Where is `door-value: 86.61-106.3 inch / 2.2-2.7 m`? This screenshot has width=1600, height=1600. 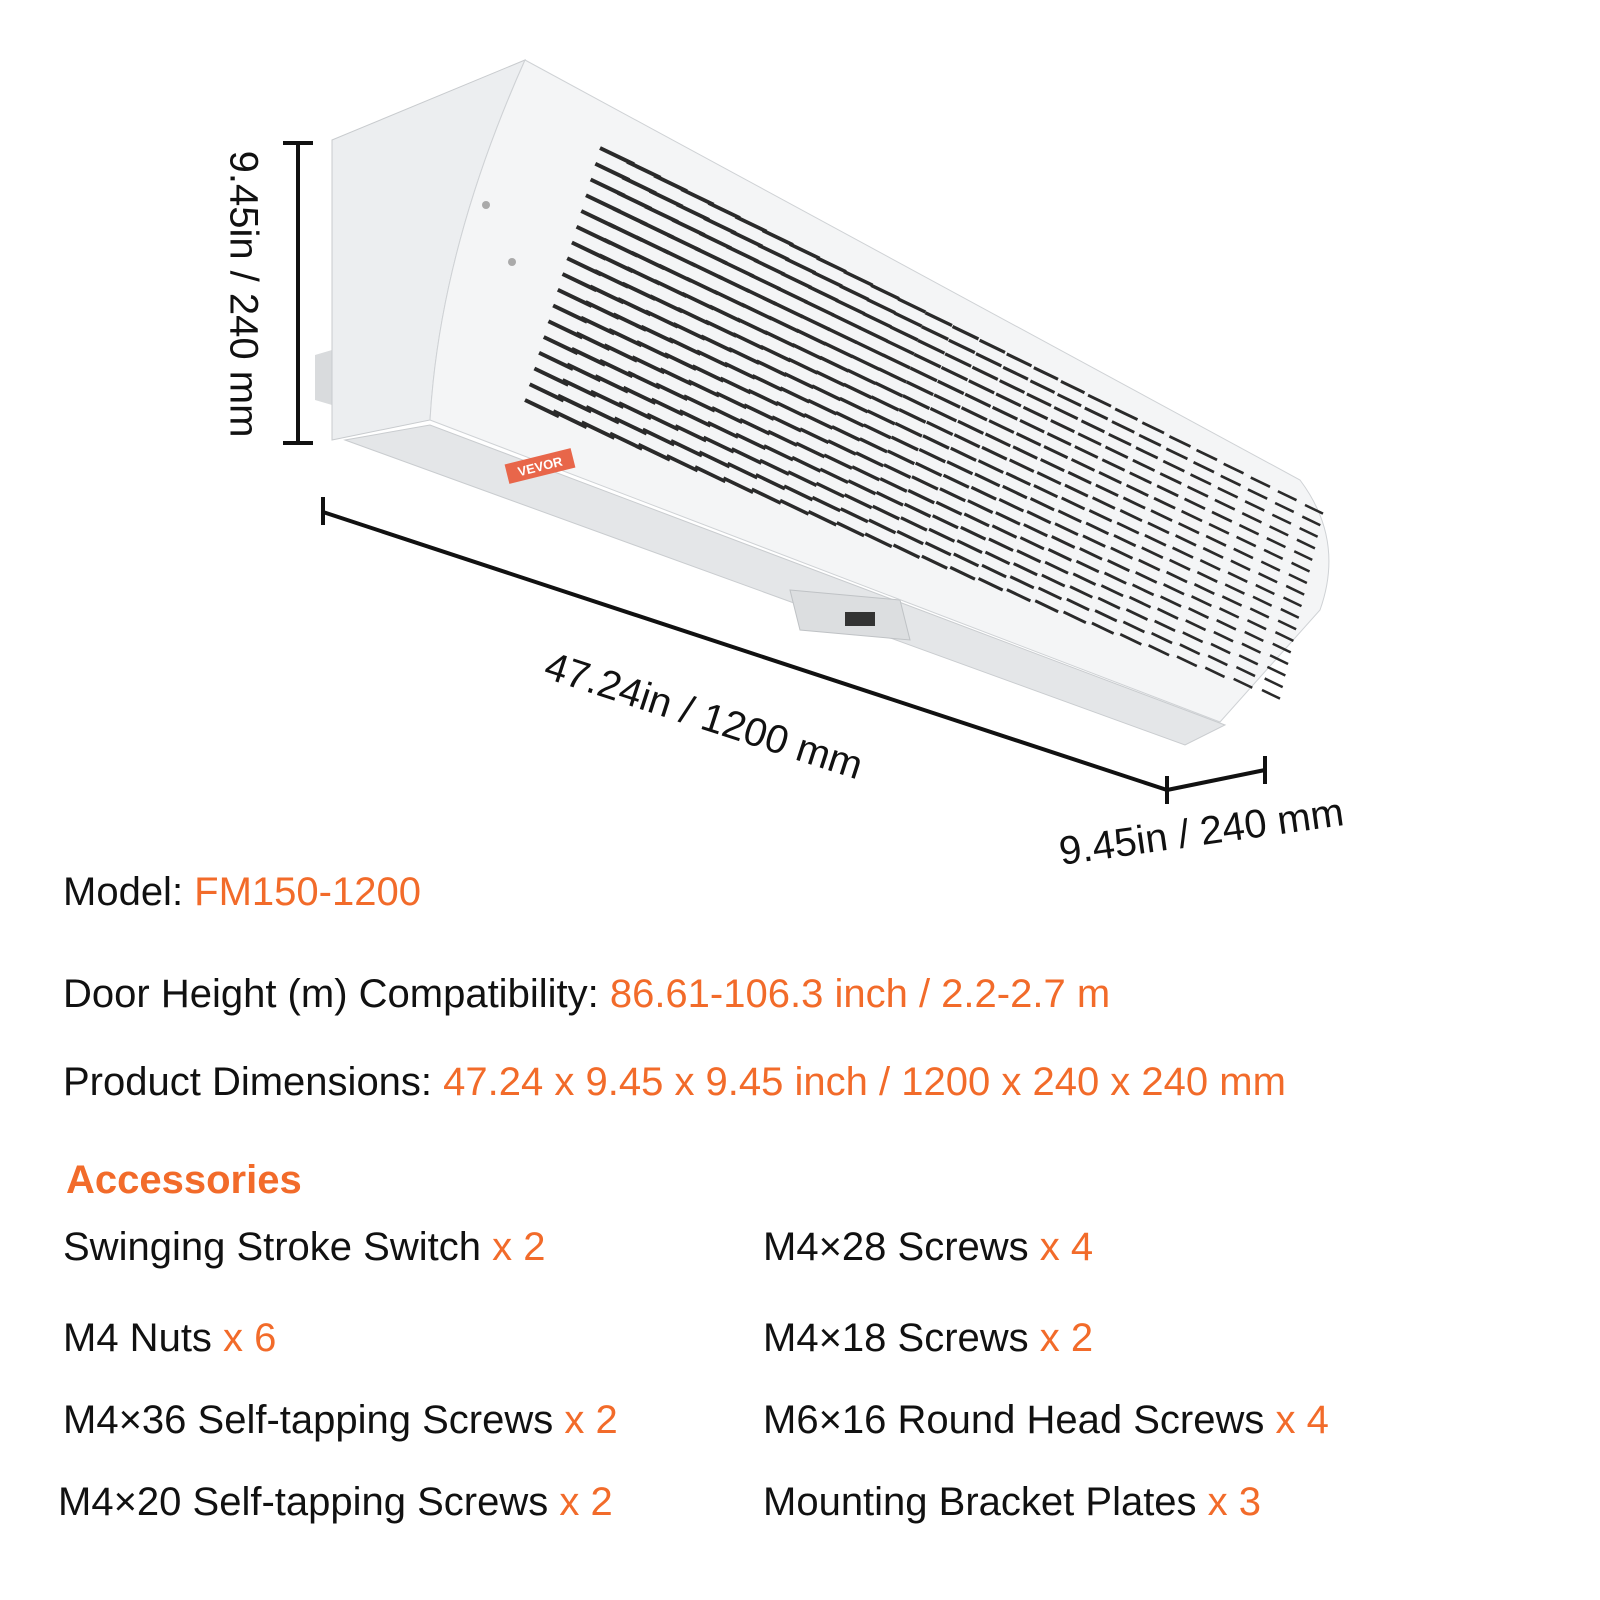
door-value: 86.61-106.3 inch / 2.2-2.7 m is located at coordinates (860, 994).